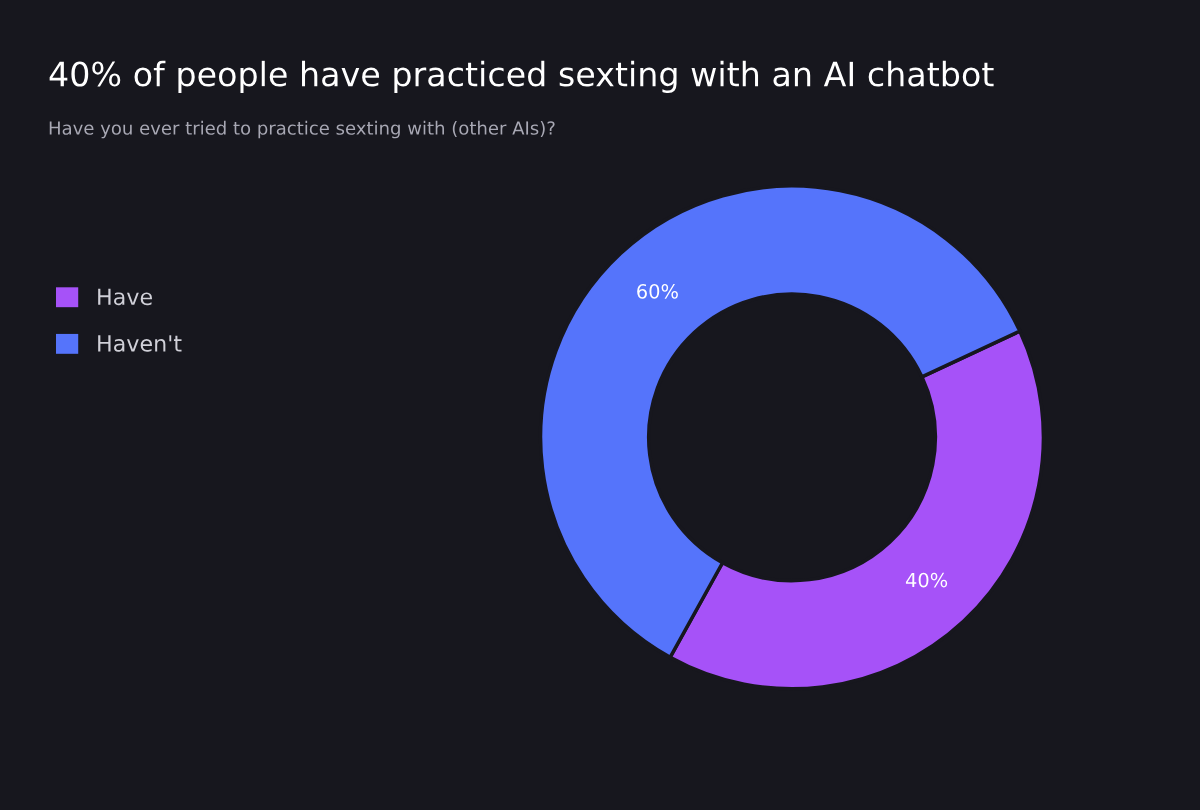  What do you see at coordinates (140, 343) in the screenshot?
I see `legend-label: Haven't` at bounding box center [140, 343].